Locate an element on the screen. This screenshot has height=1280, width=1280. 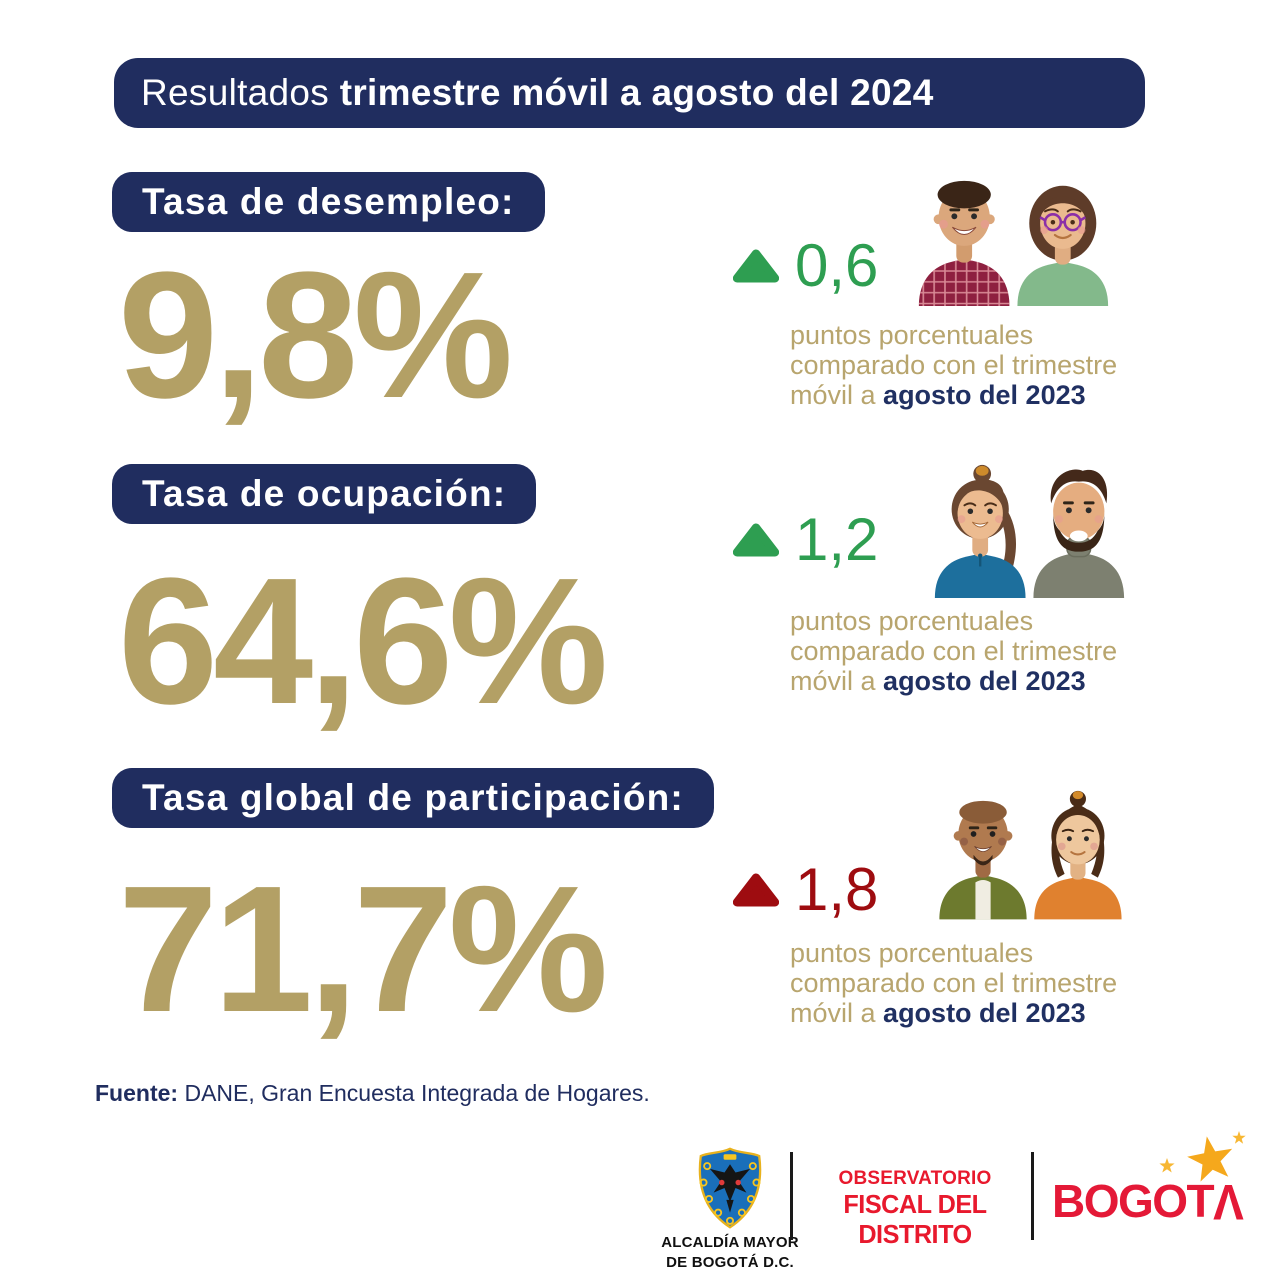
bogota-logo: BOGOTΛ is located at coordinates (1148, 1188).